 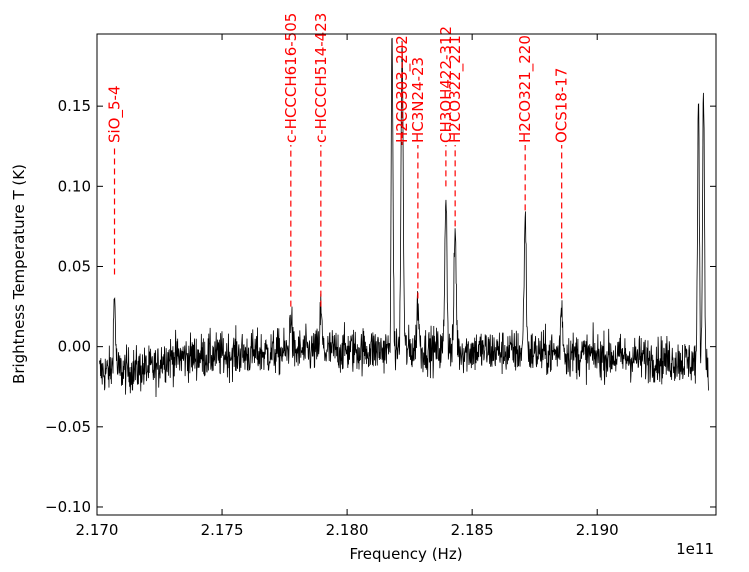 What do you see at coordinates (525, 89) in the screenshot?
I see `spectral-line-label: H2CO321_220` at bounding box center [525, 89].